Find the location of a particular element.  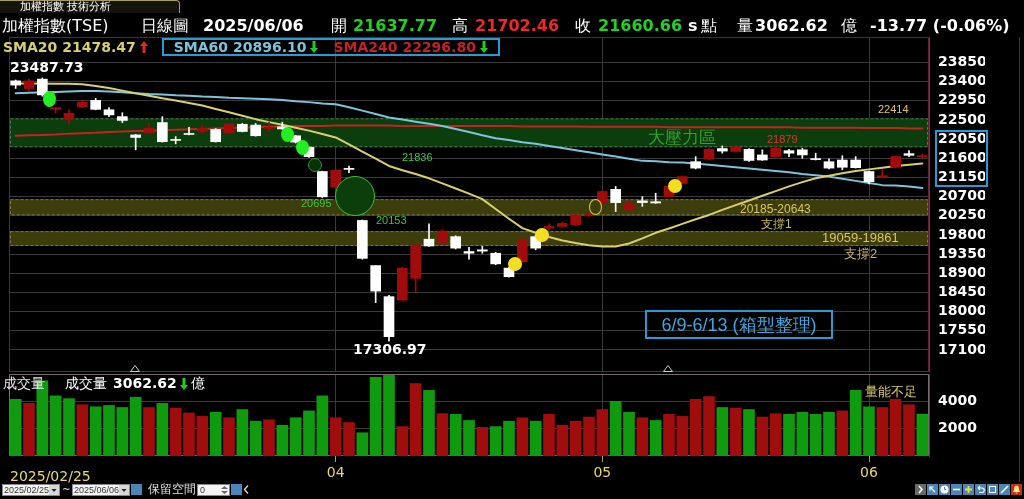

band-label: 大壓力區 is located at coordinates (682, 137).